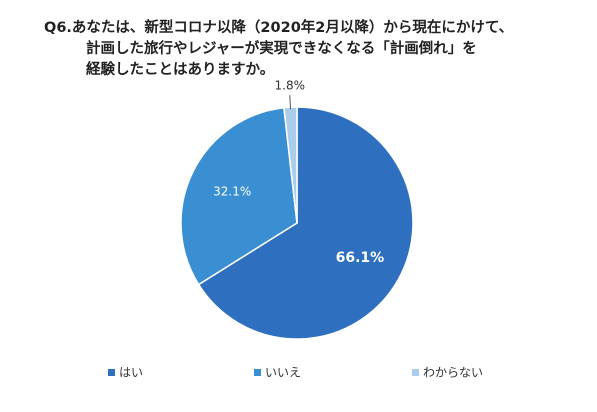 Image resolution: width=597 pixels, height=412 pixels. What do you see at coordinates (278, 27) in the screenshot?
I see `chart-title: Q6.あなたは、新型コロナ以降（2020年2月以降）から現在にかけて、` at bounding box center [278, 27].